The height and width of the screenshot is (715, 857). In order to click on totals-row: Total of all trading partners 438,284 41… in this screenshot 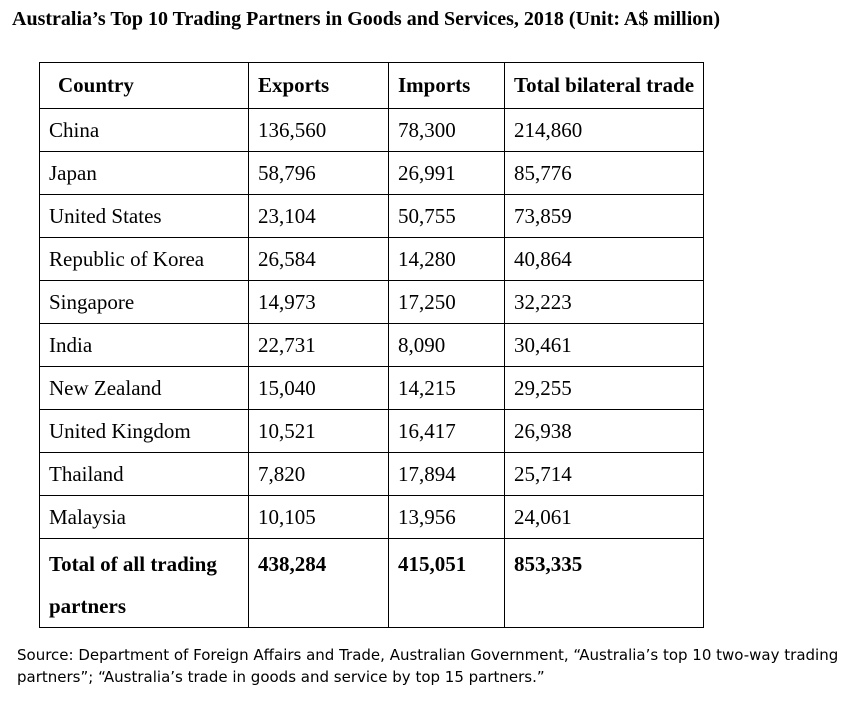, I will do `click(372, 583)`.